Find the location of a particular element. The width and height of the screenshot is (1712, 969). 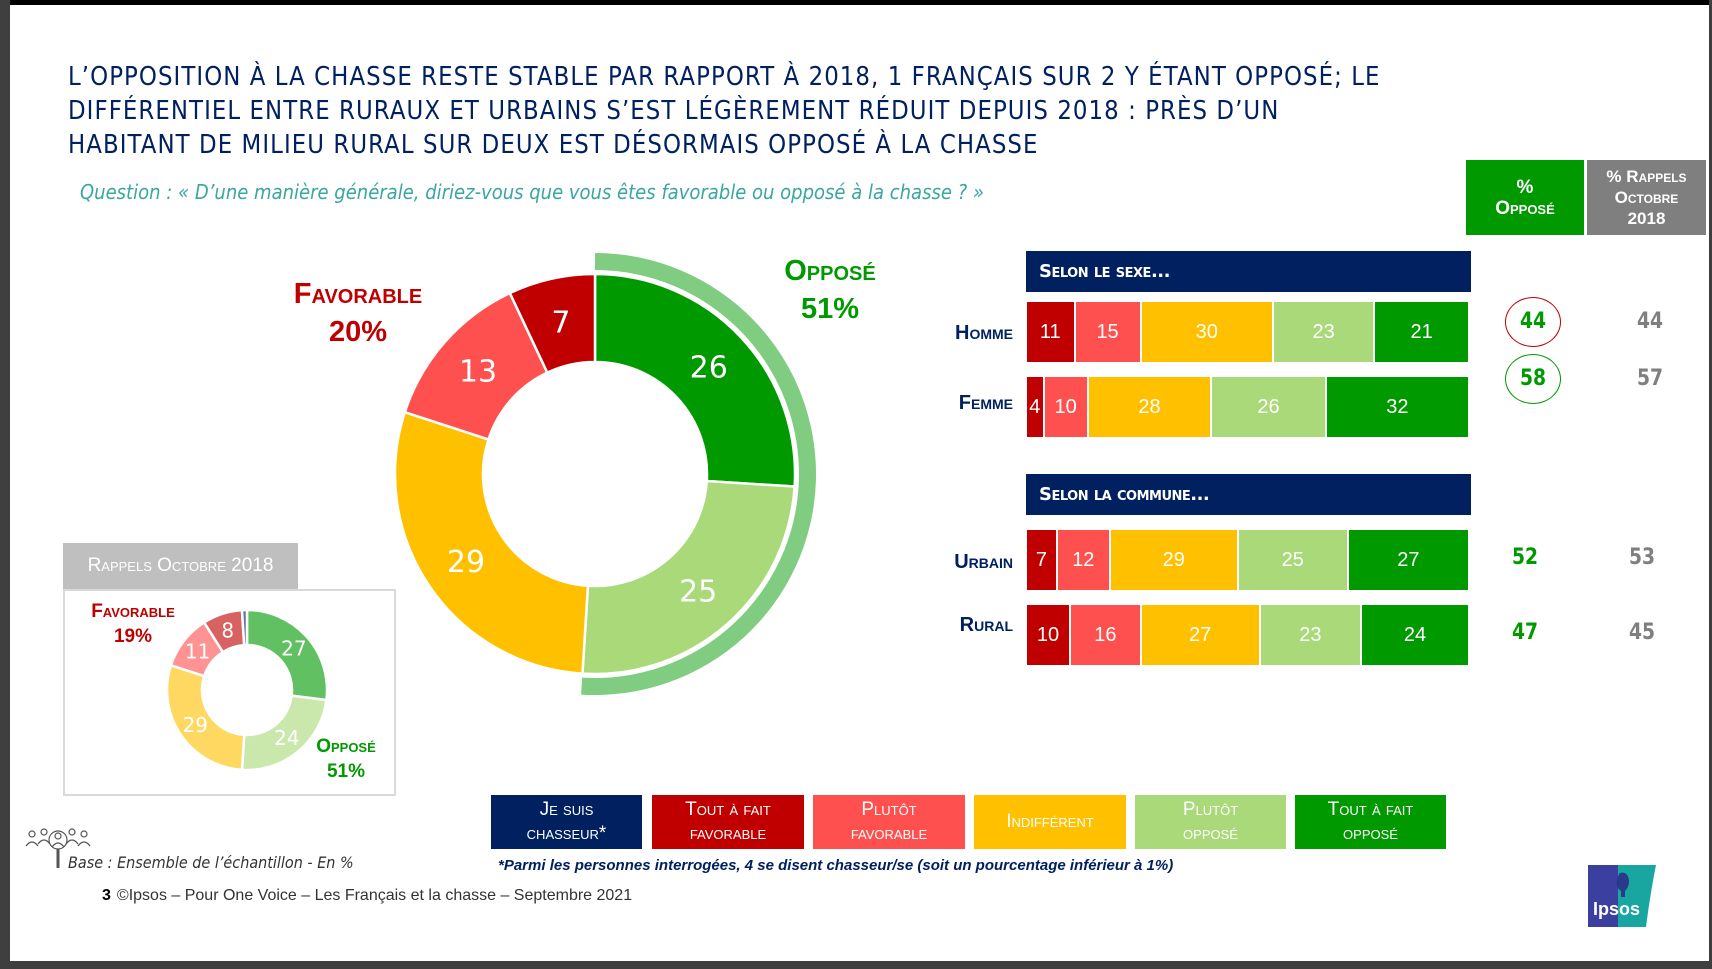

stacked-bar-urbain: 7 12 29 25 27 is located at coordinates (1247, 560).